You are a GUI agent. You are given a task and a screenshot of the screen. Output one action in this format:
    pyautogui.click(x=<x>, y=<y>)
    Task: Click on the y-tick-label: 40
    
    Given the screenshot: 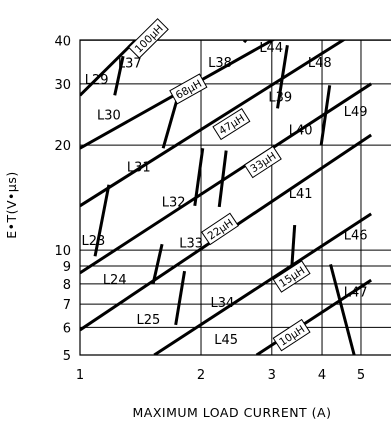 What is the action you would take?
    pyautogui.click(x=62, y=41)
    